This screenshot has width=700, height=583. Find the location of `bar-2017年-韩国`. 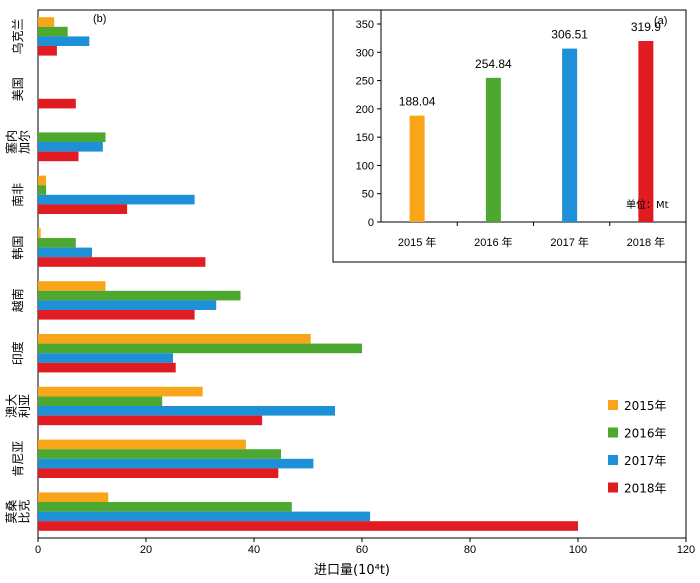

bar-2017年-韩国 is located at coordinates (65, 252).